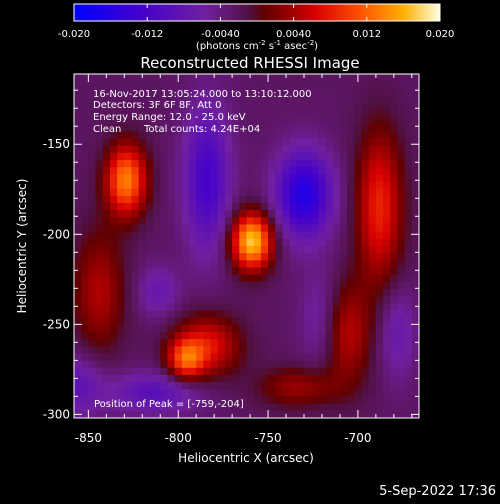 The height and width of the screenshot is (504, 500). What do you see at coordinates (169, 404) in the screenshot?
I see `annotation-peak-position: Position of Peak = [-759,-204]` at bounding box center [169, 404].